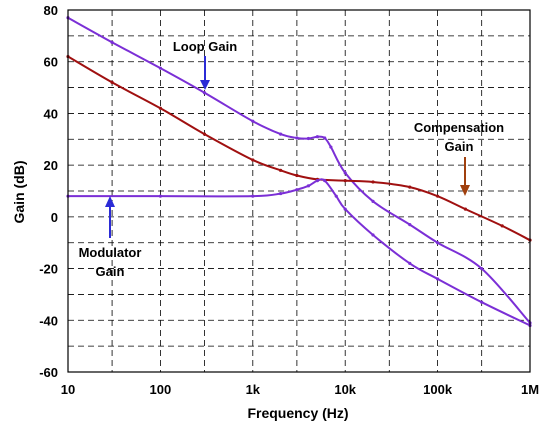 This screenshot has width=548, height=430. What do you see at coordinates (110, 271) in the screenshot?
I see `annotation-modulator-gain-line2: Gain` at bounding box center [110, 271].